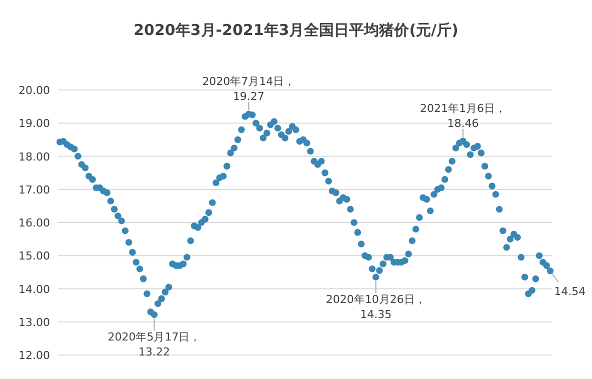 The width and height of the screenshot is (592, 379). I want to click on y-tick-label: 16.00, so click(34, 223).